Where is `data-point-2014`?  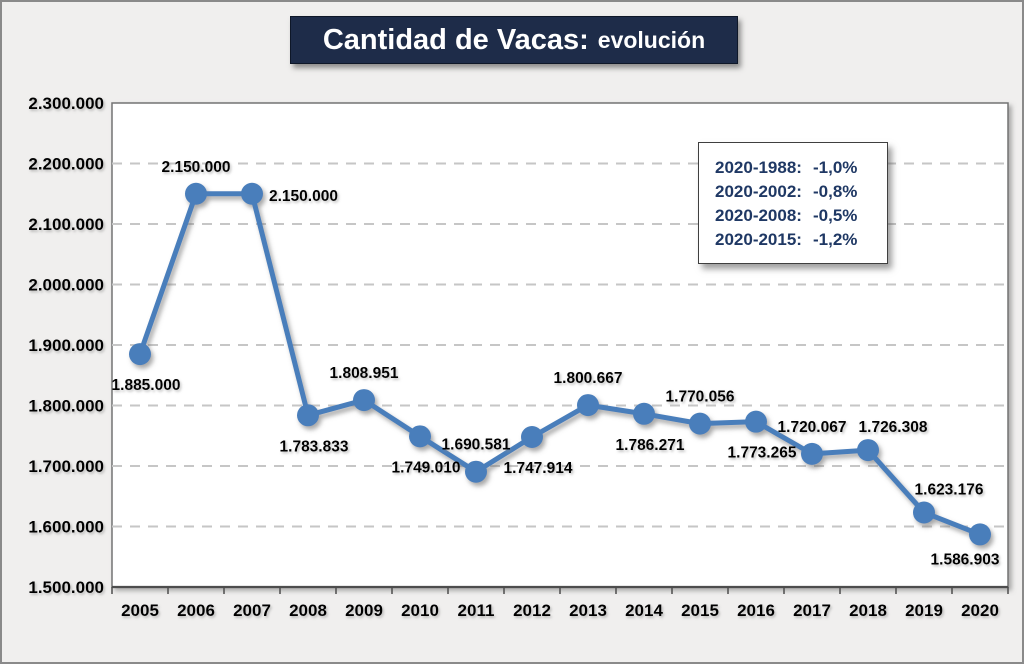 data-point-2014 is located at coordinates (644, 413).